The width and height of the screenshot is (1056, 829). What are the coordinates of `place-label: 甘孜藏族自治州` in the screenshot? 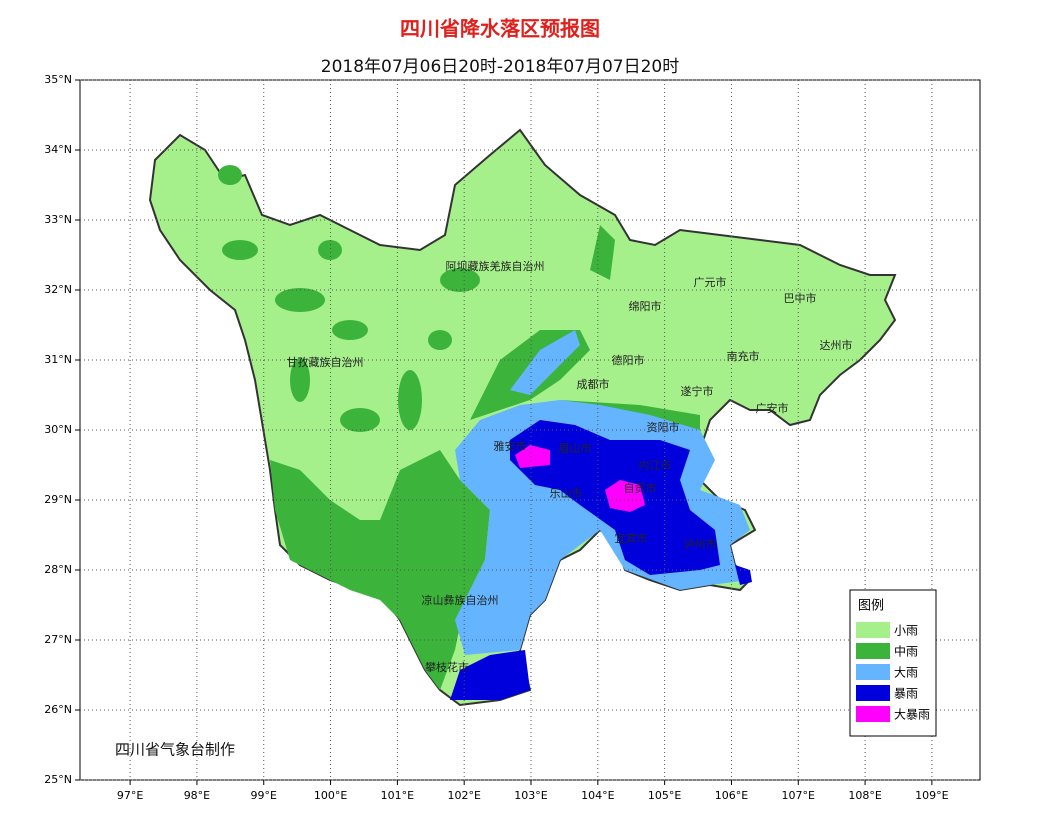 It's located at (325, 362).